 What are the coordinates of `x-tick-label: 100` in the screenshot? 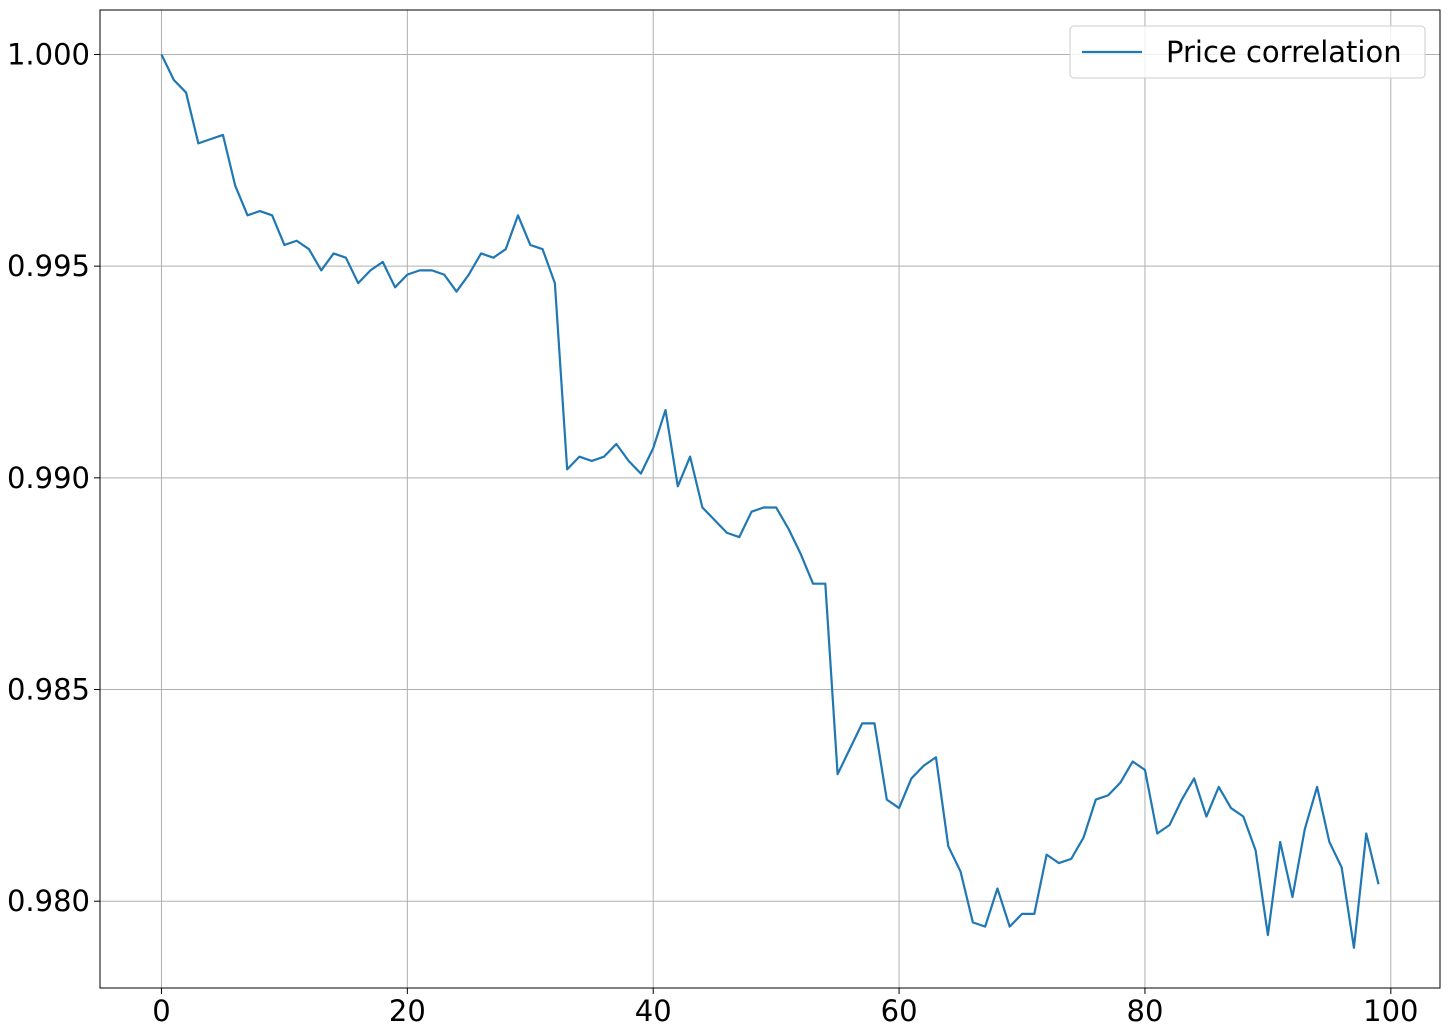 It's located at (1390, 1011).